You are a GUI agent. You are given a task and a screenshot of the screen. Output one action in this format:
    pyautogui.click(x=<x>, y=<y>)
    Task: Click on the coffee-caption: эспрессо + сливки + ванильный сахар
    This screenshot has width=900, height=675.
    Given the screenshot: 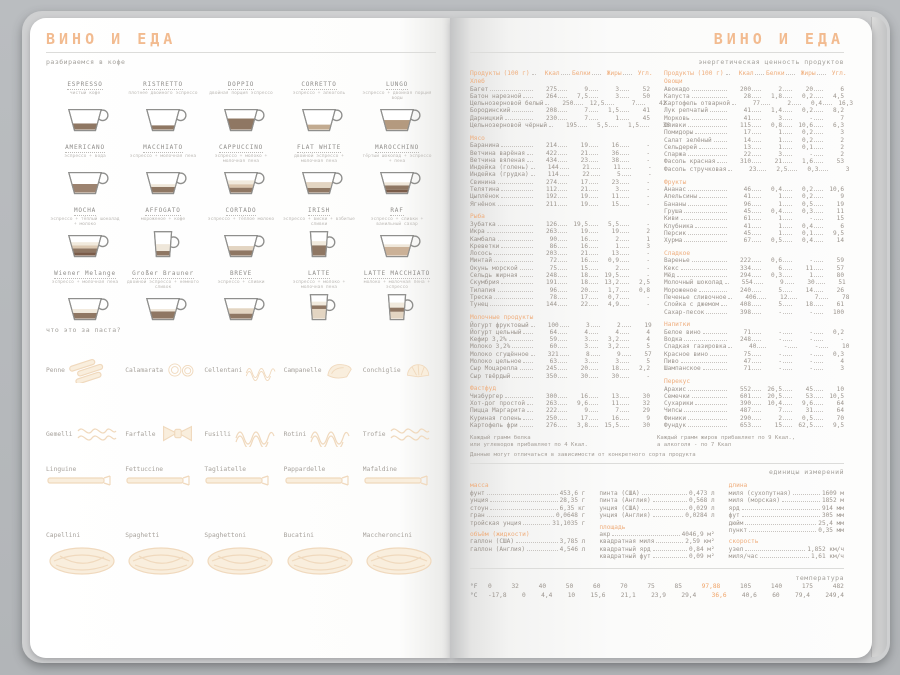 What is the action you would take?
    pyautogui.click(x=397, y=222)
    